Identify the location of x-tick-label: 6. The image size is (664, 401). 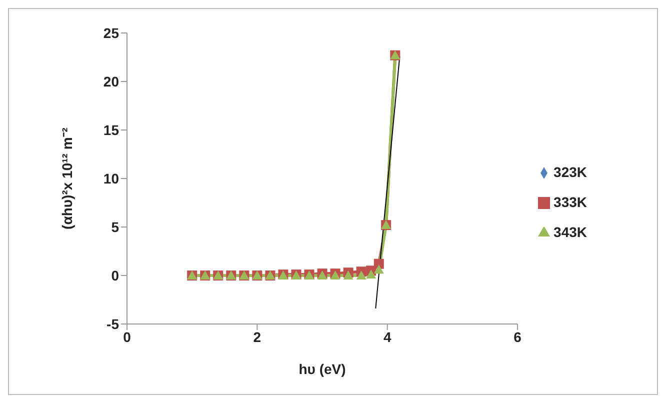
(518, 336).